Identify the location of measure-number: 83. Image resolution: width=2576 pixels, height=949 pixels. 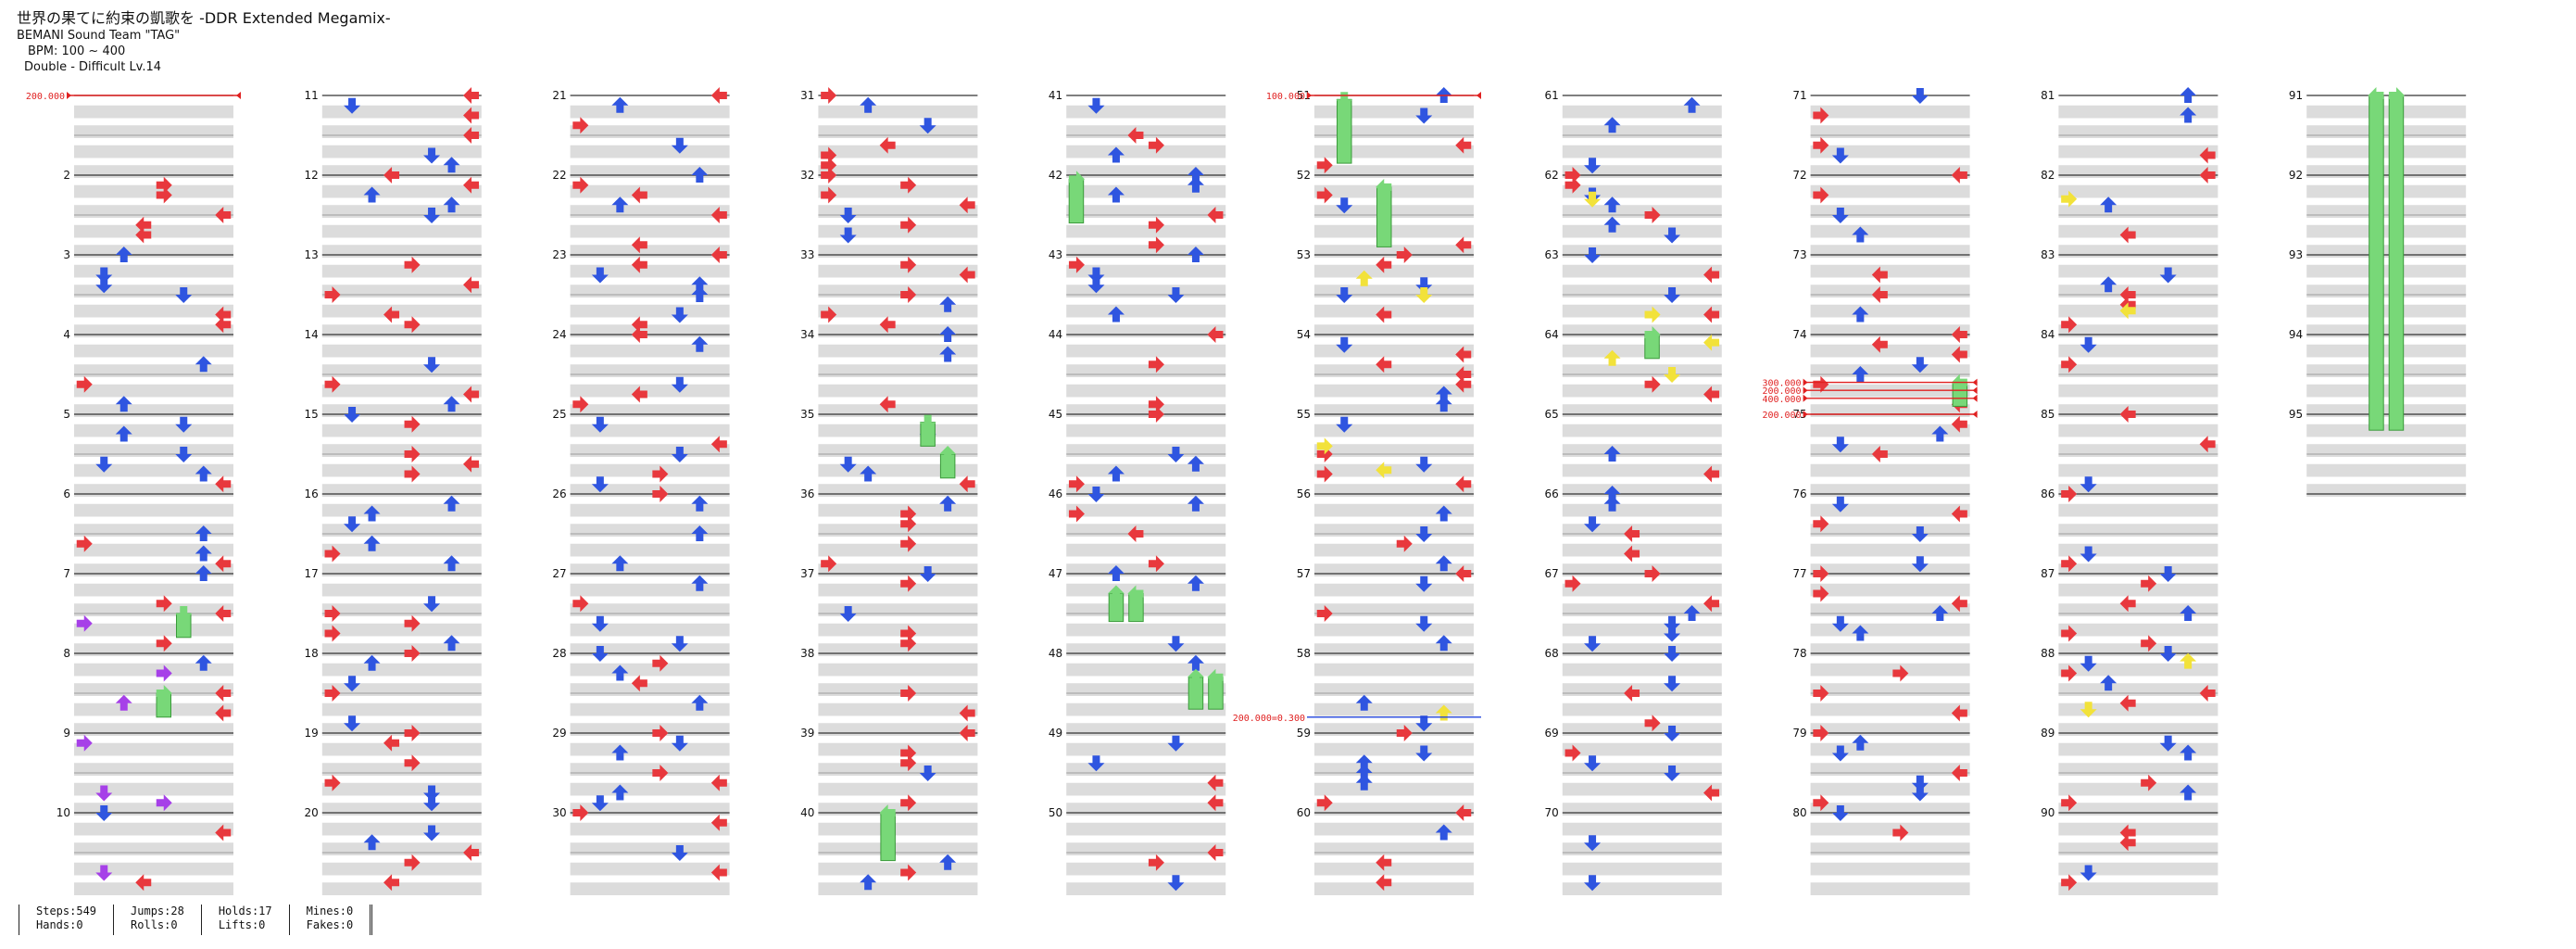
(2048, 254).